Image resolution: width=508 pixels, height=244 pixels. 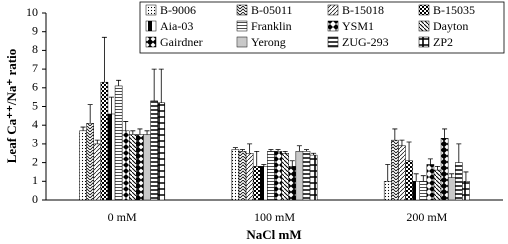 What do you see at coordinates (35, 143) in the screenshot?
I see `y-tick-label: 3` at bounding box center [35, 143].